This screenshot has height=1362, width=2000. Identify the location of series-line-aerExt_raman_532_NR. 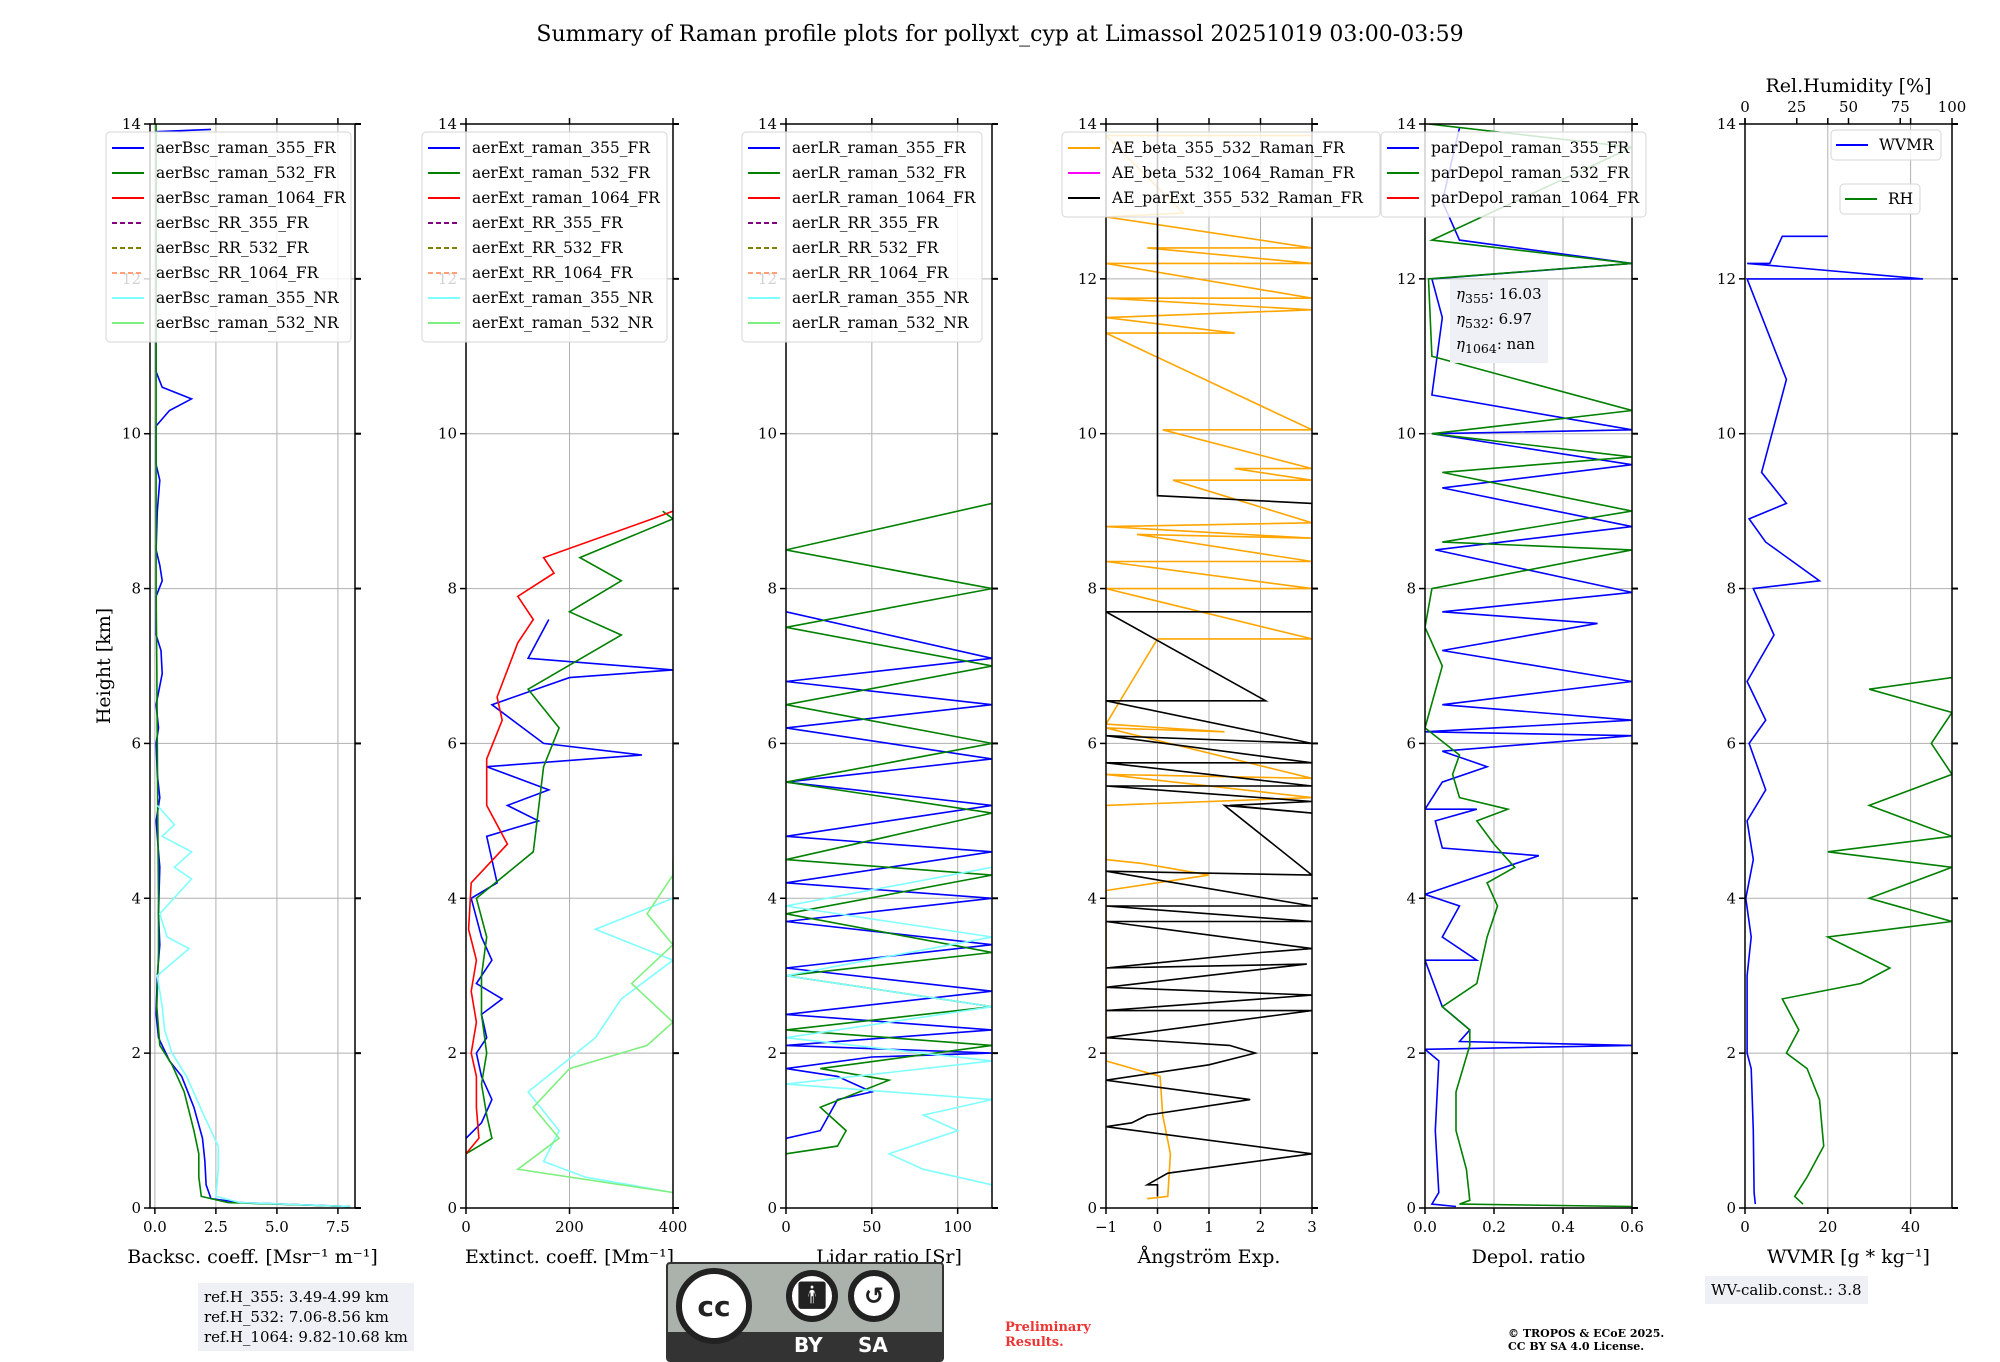
(594, 1026).